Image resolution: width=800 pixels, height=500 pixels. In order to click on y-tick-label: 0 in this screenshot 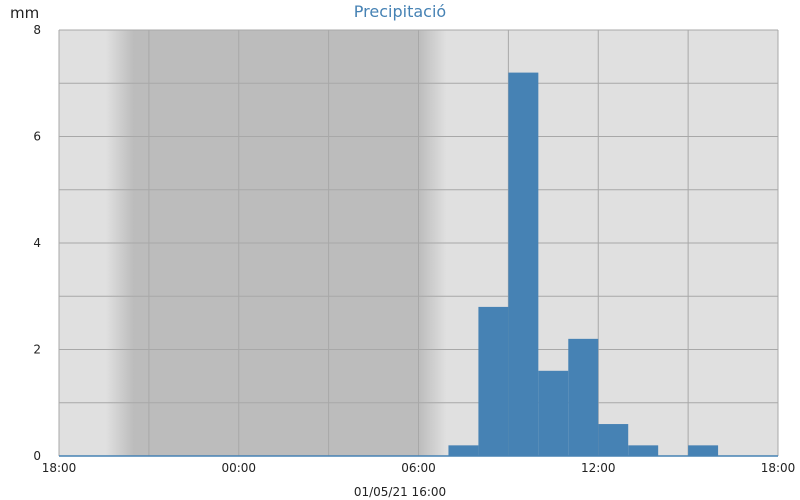, I will do `click(37, 456)`.